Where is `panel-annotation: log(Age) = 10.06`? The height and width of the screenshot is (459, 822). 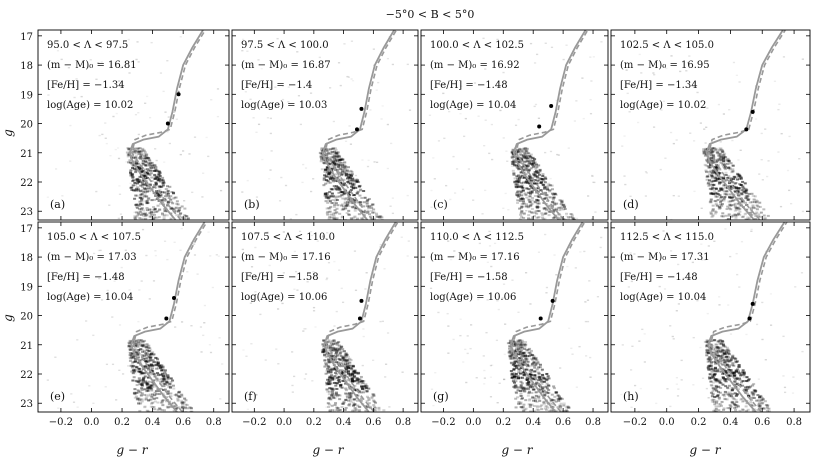
panel-annotation: log(Age) = 10.06 is located at coordinates (284, 297).